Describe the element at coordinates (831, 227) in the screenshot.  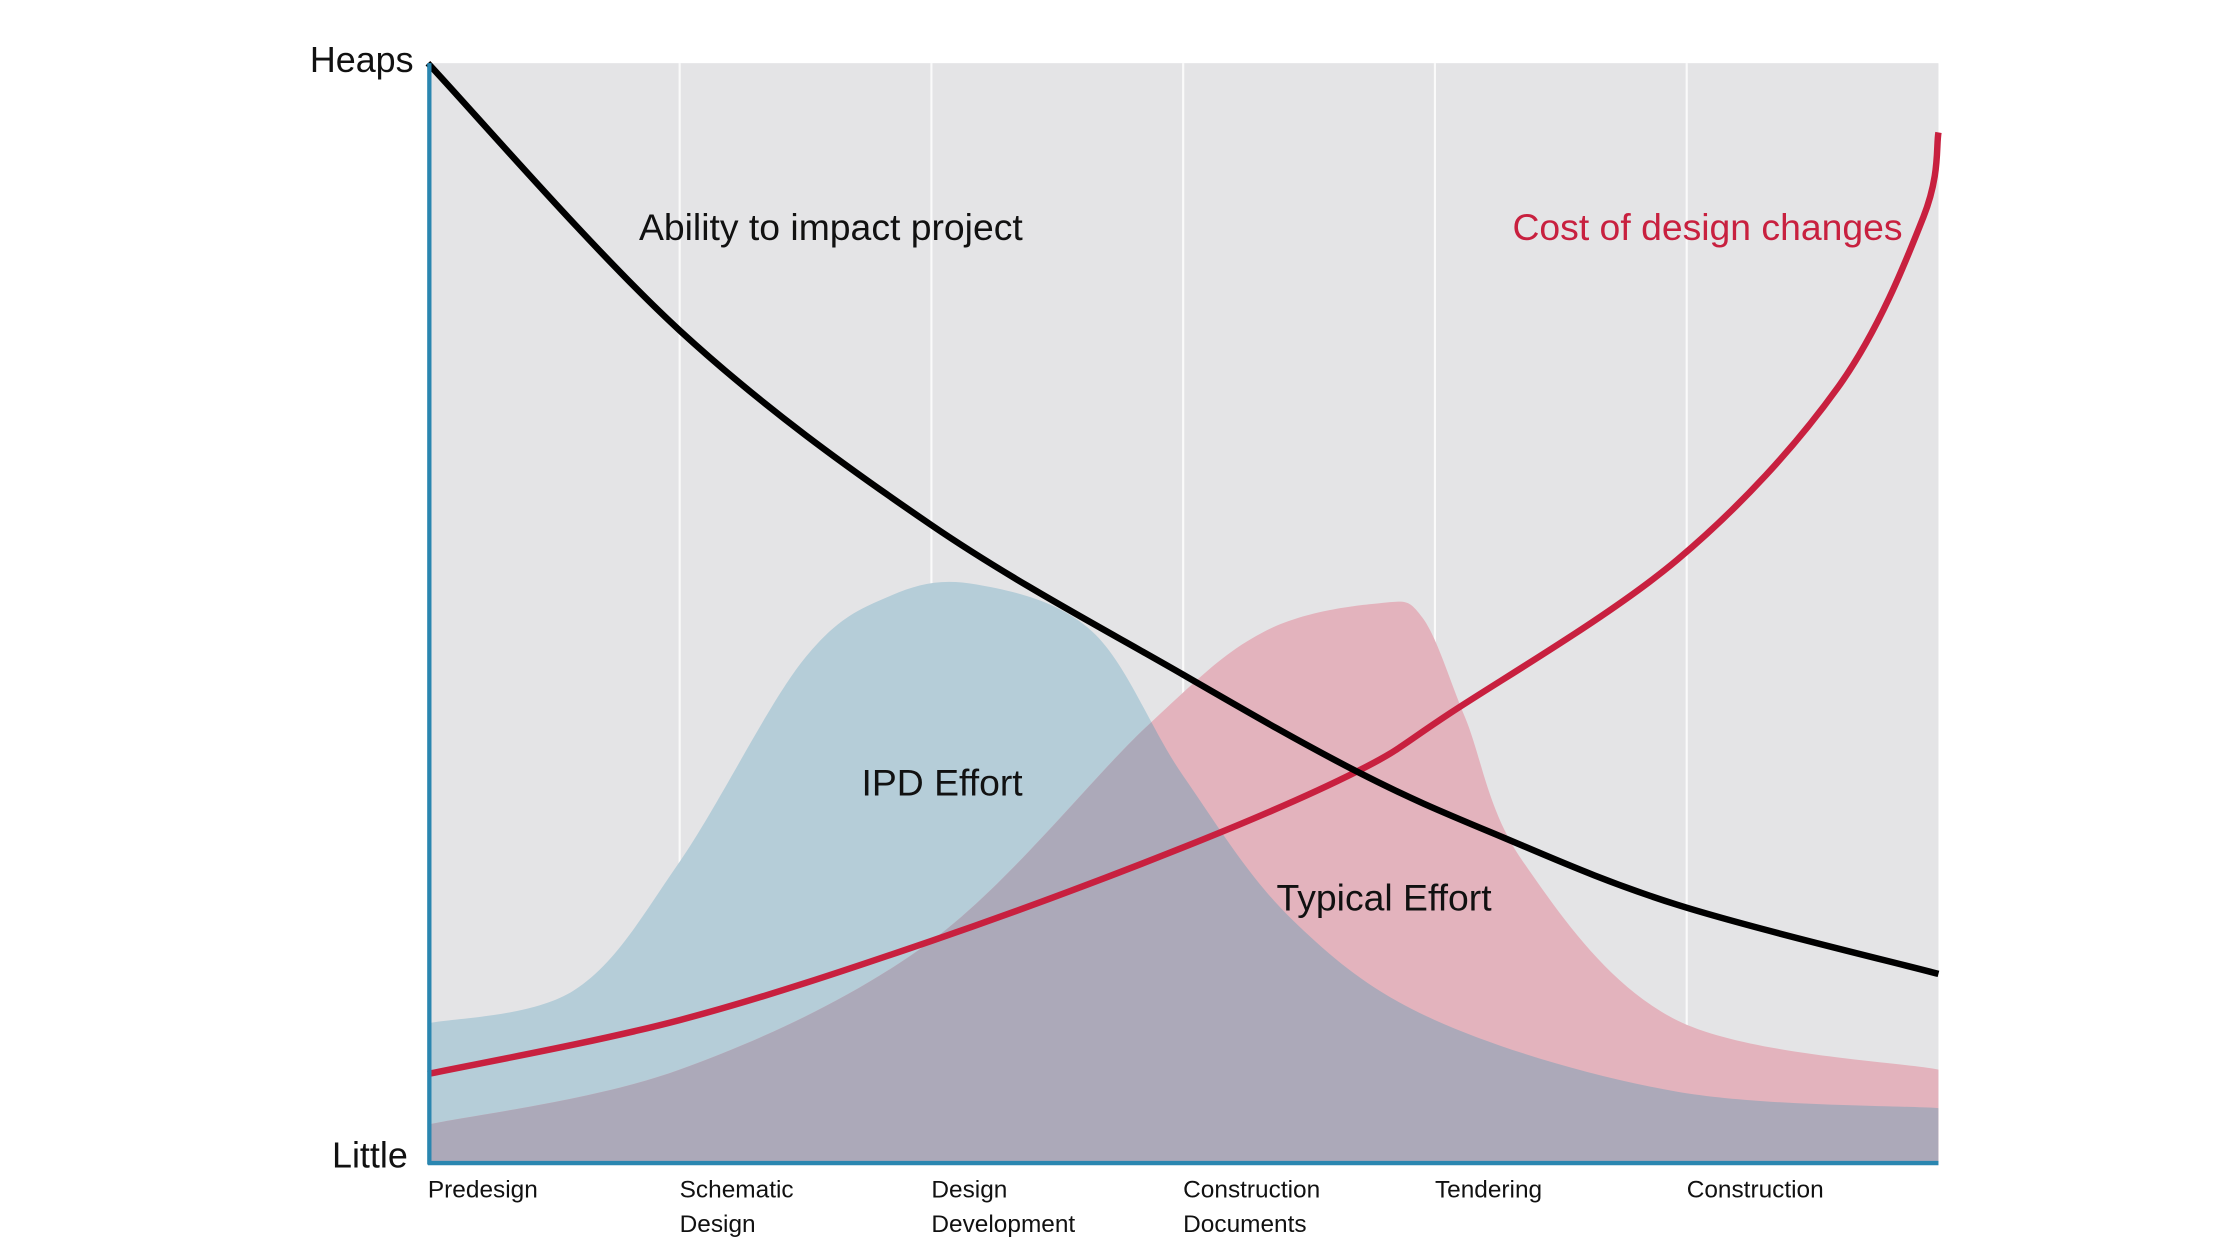
I see `ability-label: Ability to impact project` at that location.